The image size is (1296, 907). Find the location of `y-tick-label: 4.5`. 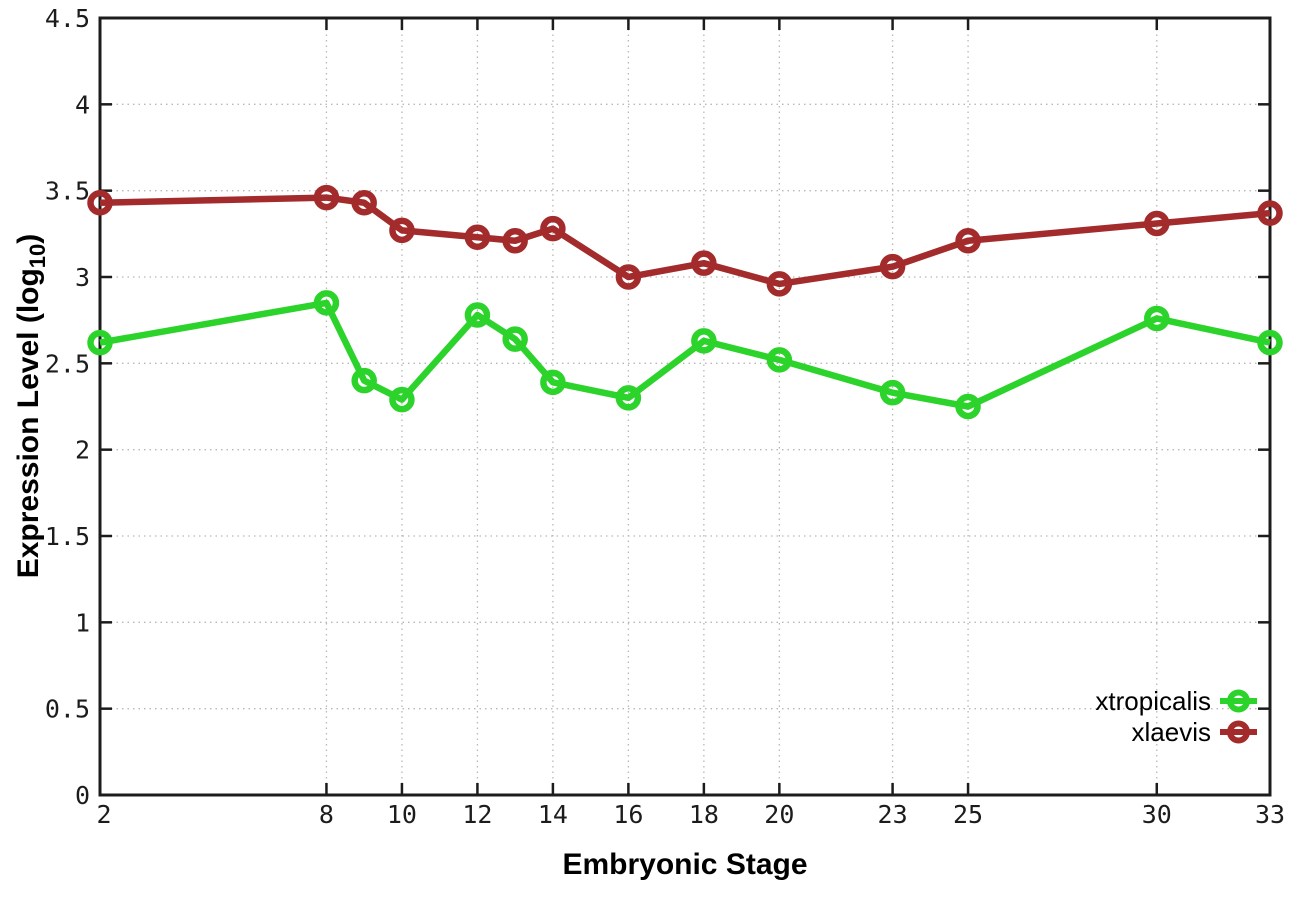

y-tick-label: 4.5 is located at coordinates (67, 18).